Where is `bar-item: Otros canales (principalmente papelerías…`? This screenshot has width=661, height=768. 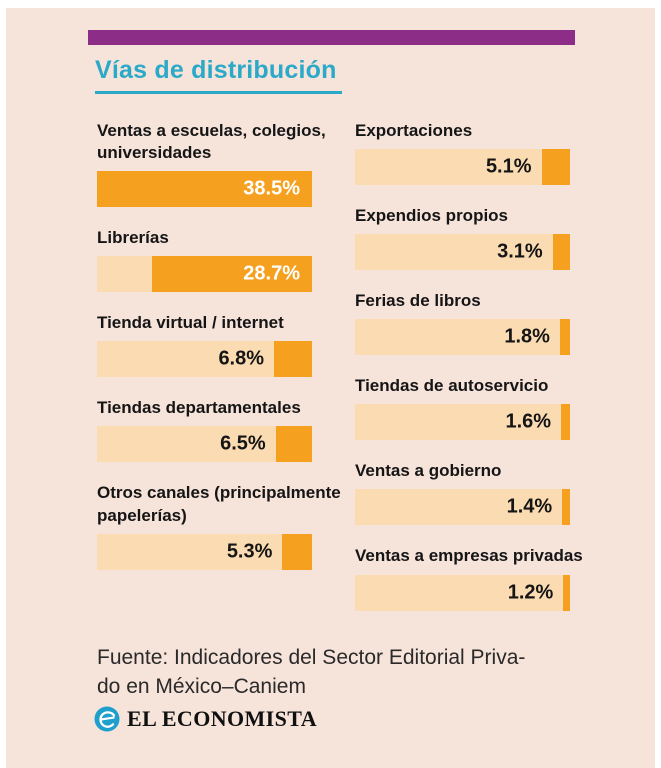 bar-item: Otros canales (principalmente papelerías… is located at coordinates (219, 526).